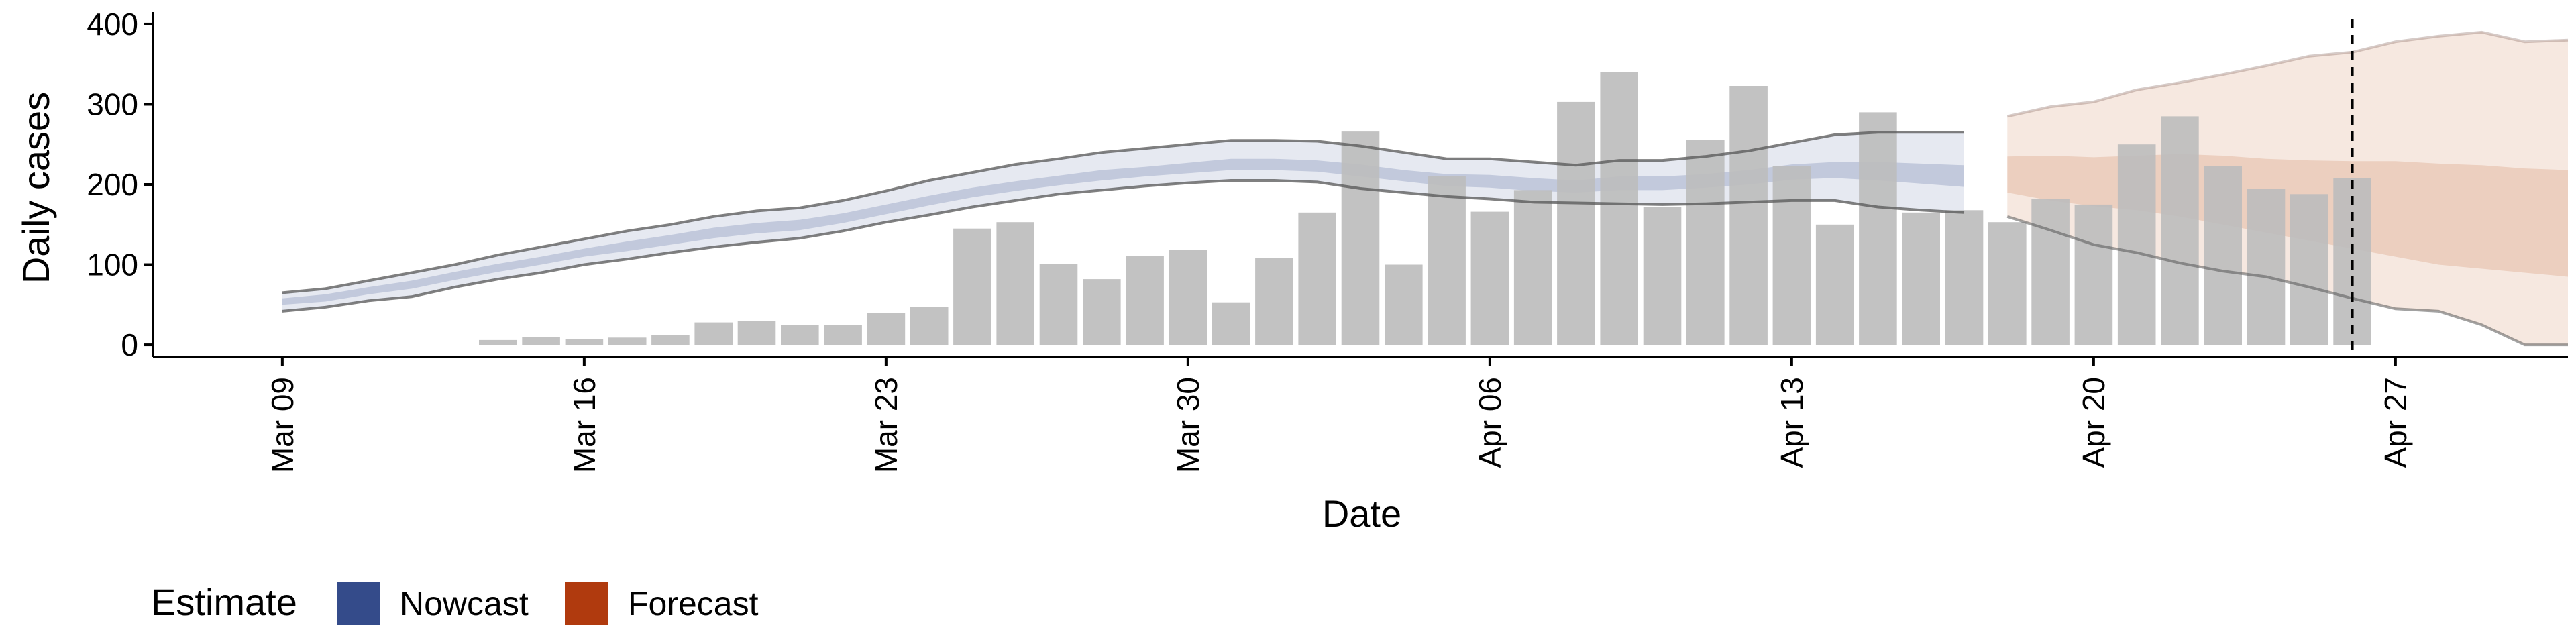  What do you see at coordinates (112, 104) in the screenshot?
I see `y-tick-label: 300` at bounding box center [112, 104].